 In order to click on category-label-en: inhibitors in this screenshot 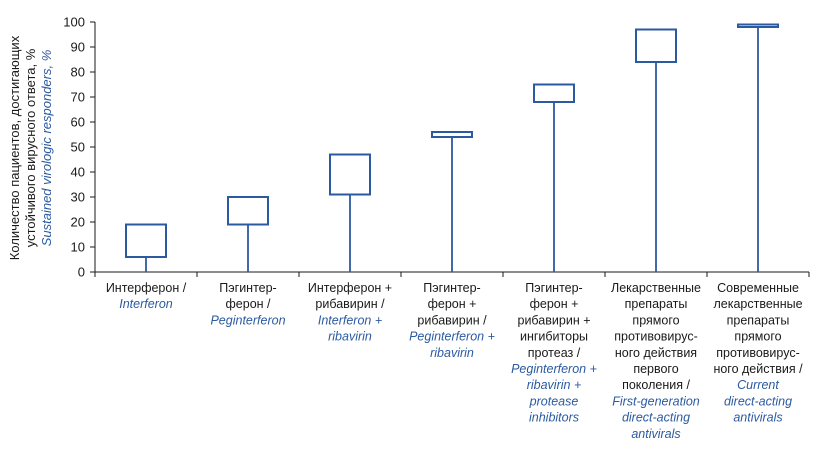, I will do `click(554, 418)`.